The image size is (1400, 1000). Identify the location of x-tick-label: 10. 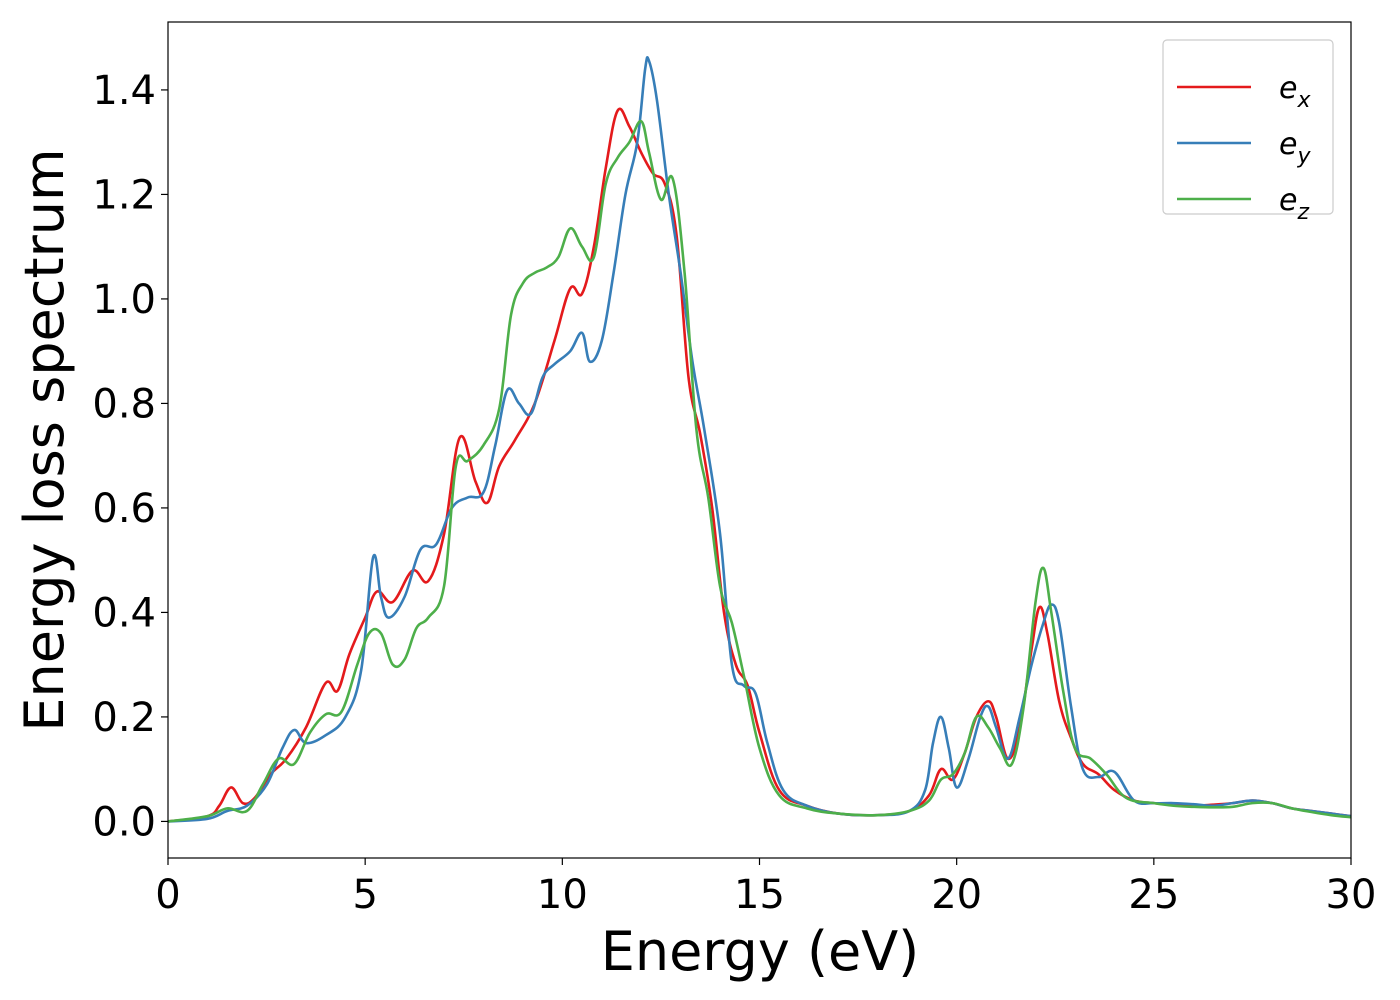
(562, 895).